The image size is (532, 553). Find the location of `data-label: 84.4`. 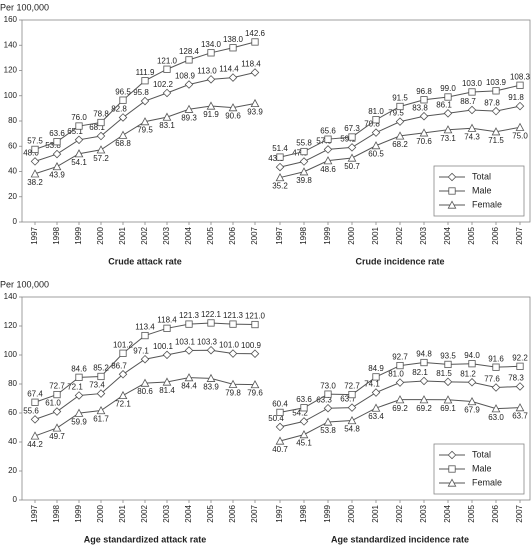

data-label: 84.4 is located at coordinates (189, 386).